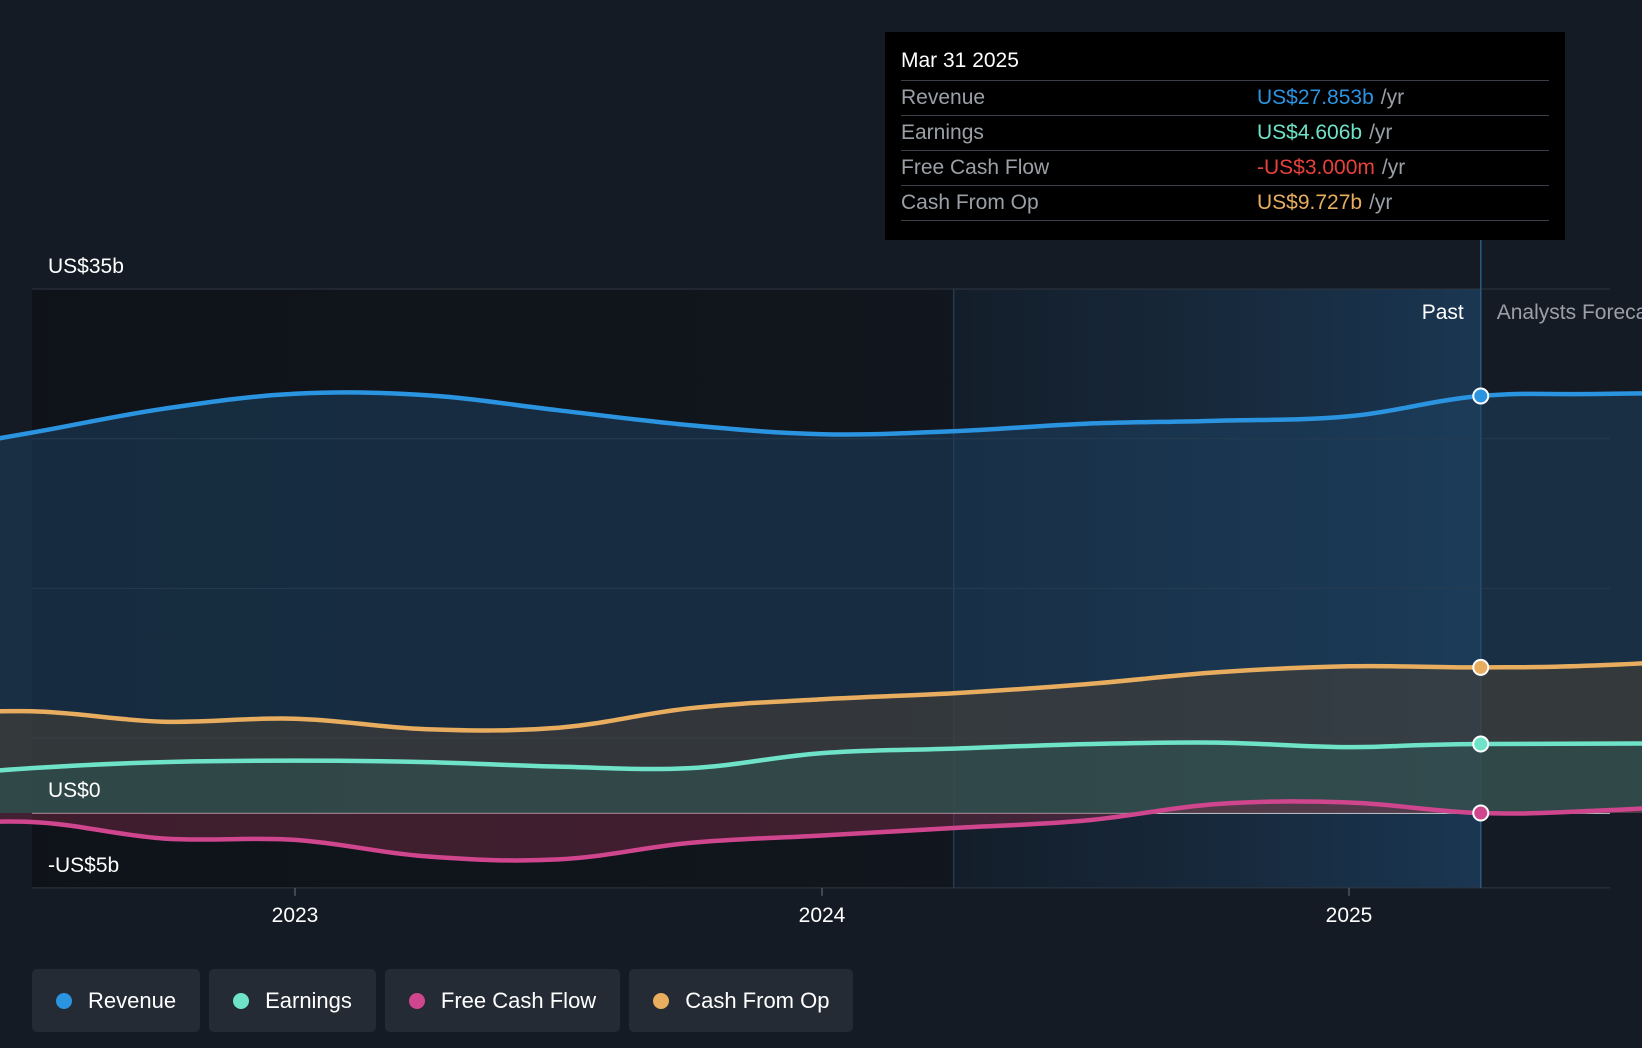 The width and height of the screenshot is (1642, 1048). What do you see at coordinates (83, 865) in the screenshot?
I see `y-axis-label: -US$5b` at bounding box center [83, 865].